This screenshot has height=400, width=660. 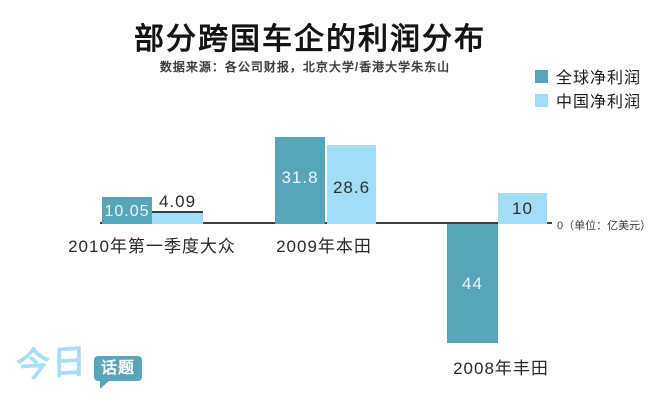 I want to click on bar-honda-global: 31.8, so click(x=300, y=180).